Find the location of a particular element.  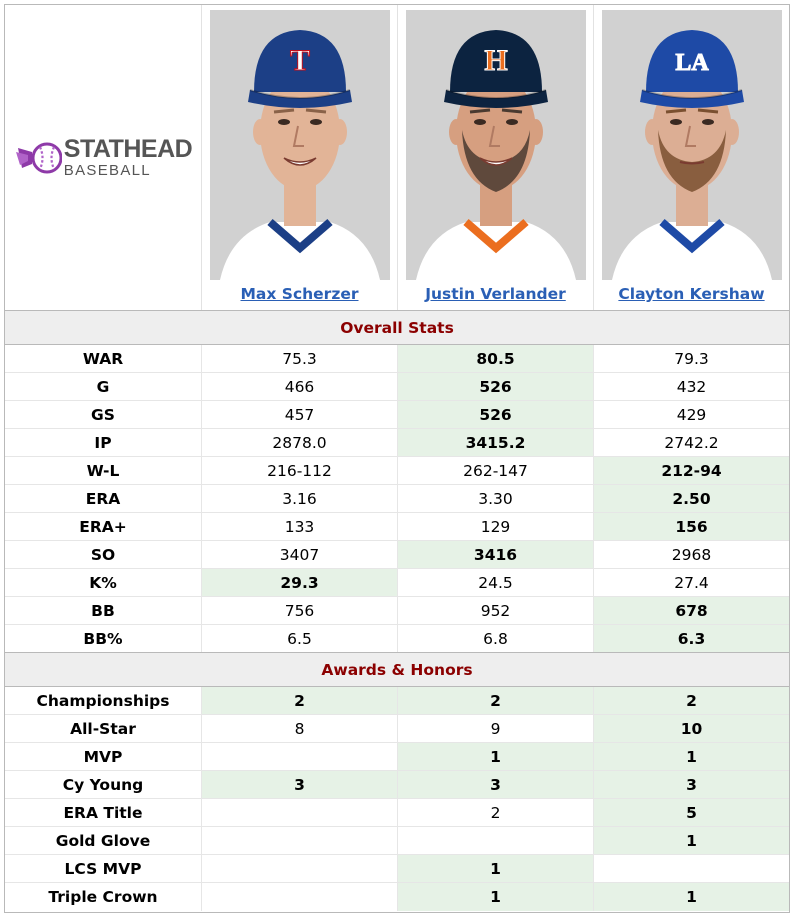

stat-row: BB% 6.5 6.8 6.3 is located at coordinates (397, 639).